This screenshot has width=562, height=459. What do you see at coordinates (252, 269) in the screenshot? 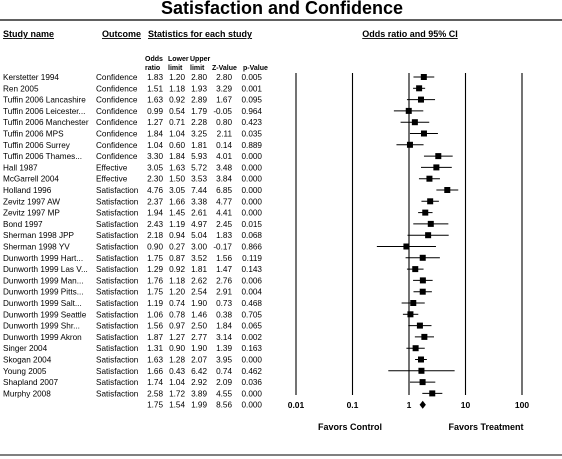
I see `p-value: 0.143` at bounding box center [252, 269].